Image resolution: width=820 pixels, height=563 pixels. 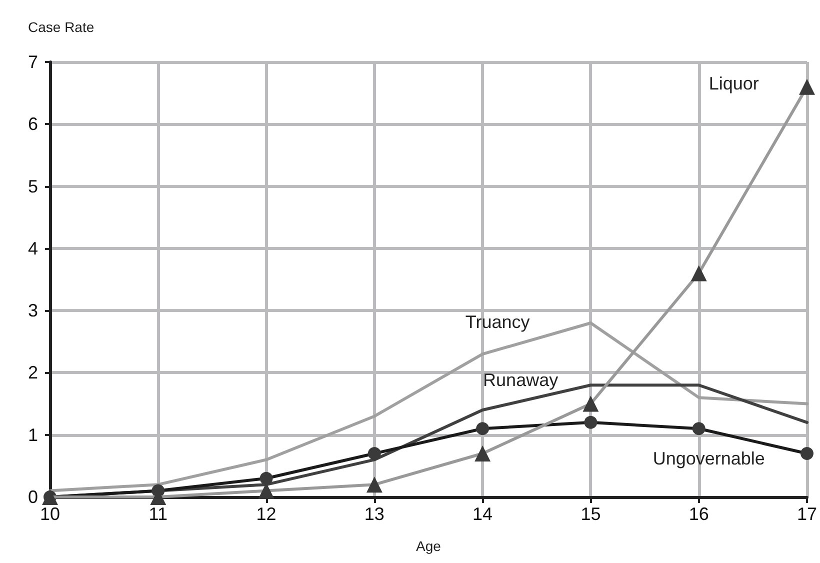 I want to click on x-tick-label: 17, so click(x=807, y=514).